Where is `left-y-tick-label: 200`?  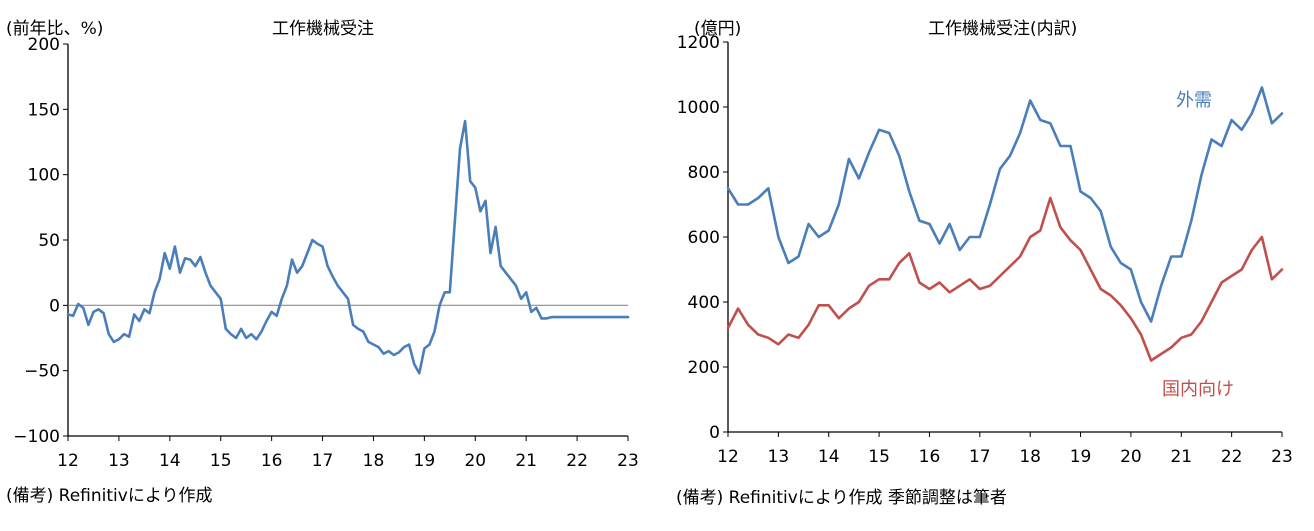
left-y-tick-label: 200 is located at coordinates (44, 45).